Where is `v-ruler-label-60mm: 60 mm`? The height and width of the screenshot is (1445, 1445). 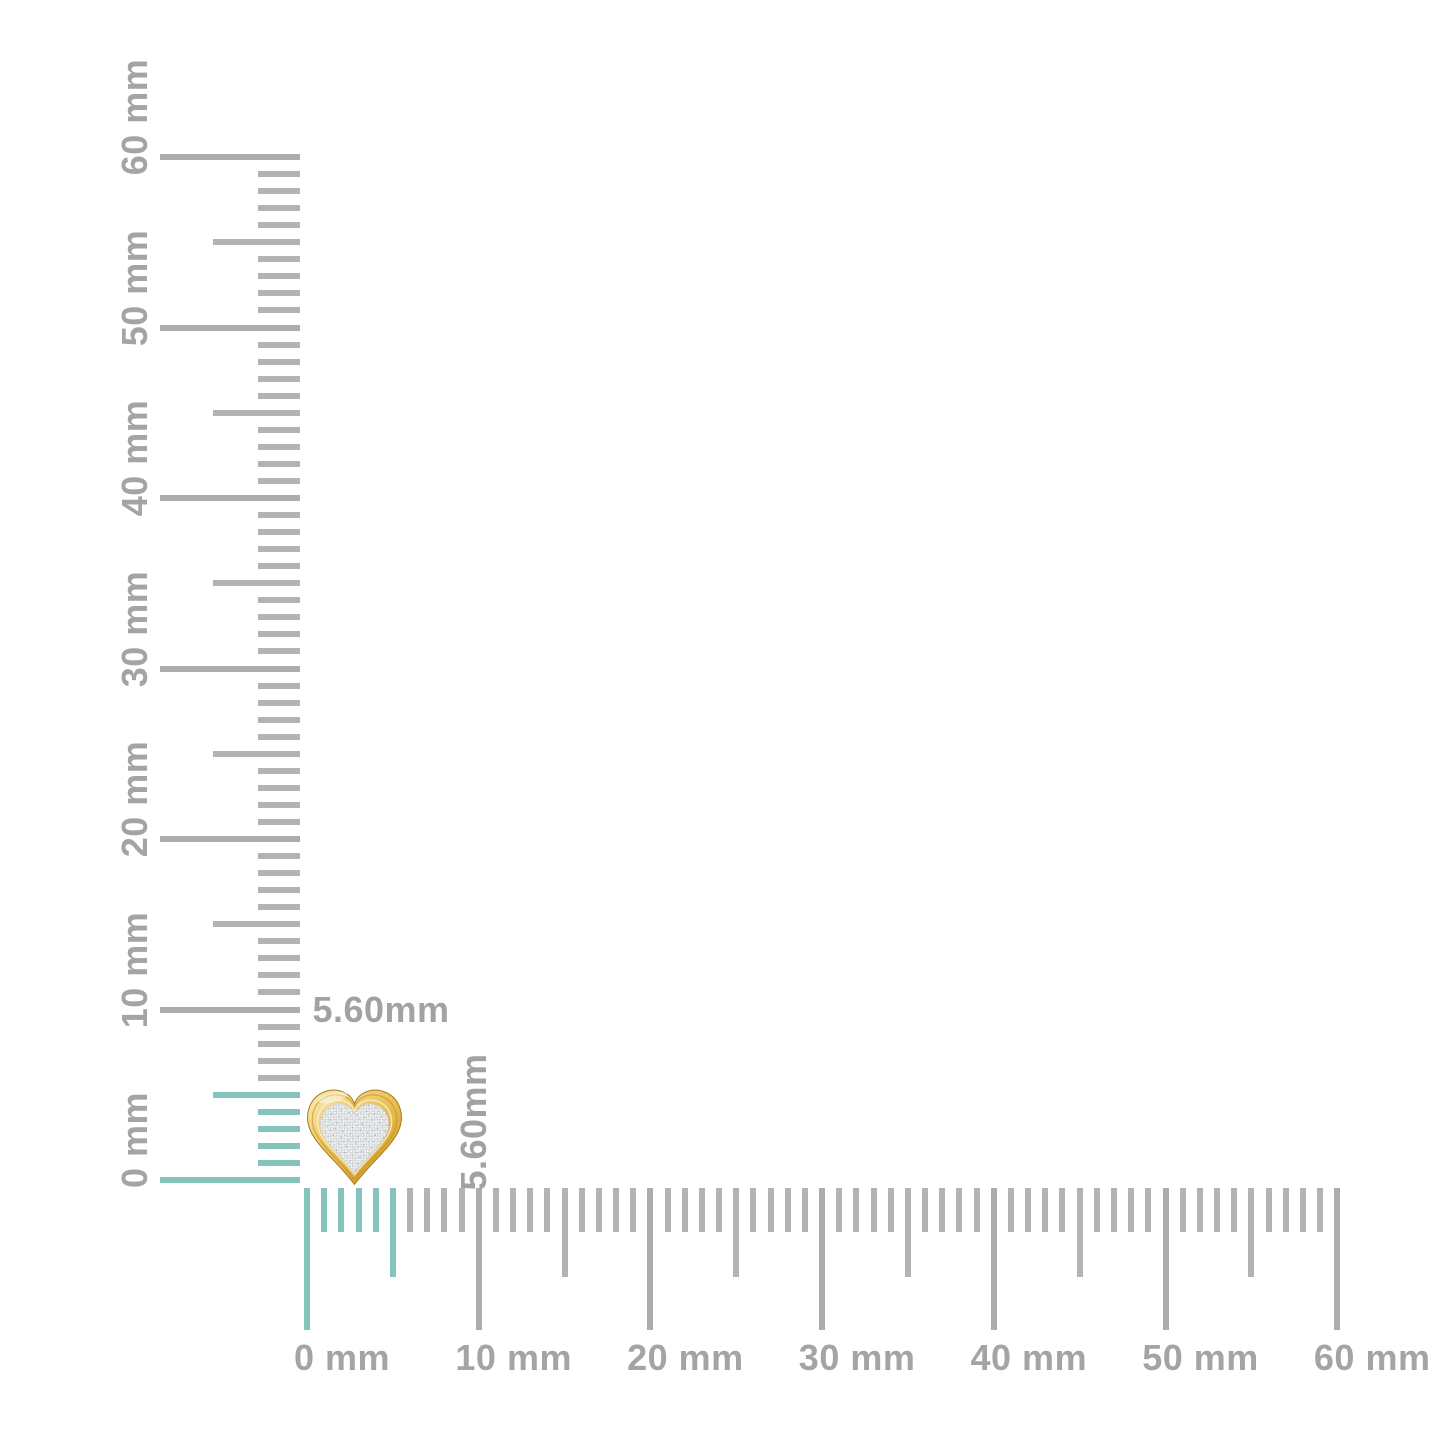 v-ruler-label-60mm: 60 mm is located at coordinates (134, 117).